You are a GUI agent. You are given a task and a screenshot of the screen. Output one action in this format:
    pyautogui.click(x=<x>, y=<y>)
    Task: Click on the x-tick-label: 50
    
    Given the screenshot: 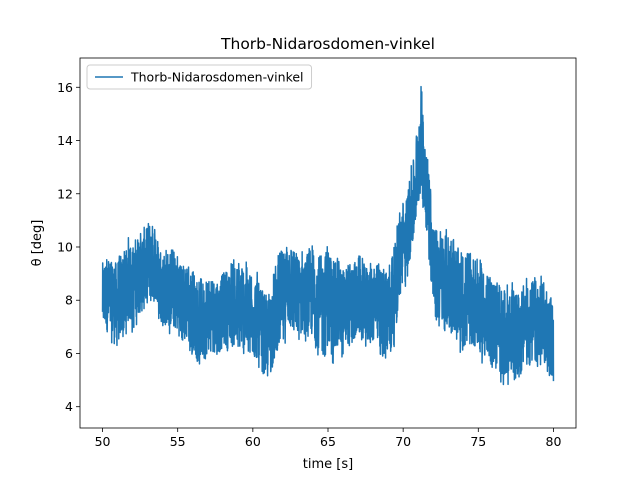 What is the action you would take?
    pyautogui.click(x=103, y=441)
    